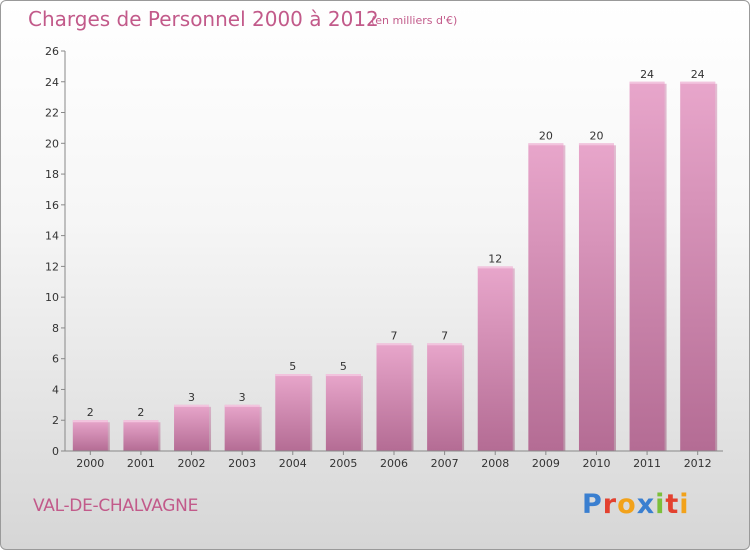 This screenshot has width=750, height=550. I want to click on x-tick-label: 2000, so click(90, 463).